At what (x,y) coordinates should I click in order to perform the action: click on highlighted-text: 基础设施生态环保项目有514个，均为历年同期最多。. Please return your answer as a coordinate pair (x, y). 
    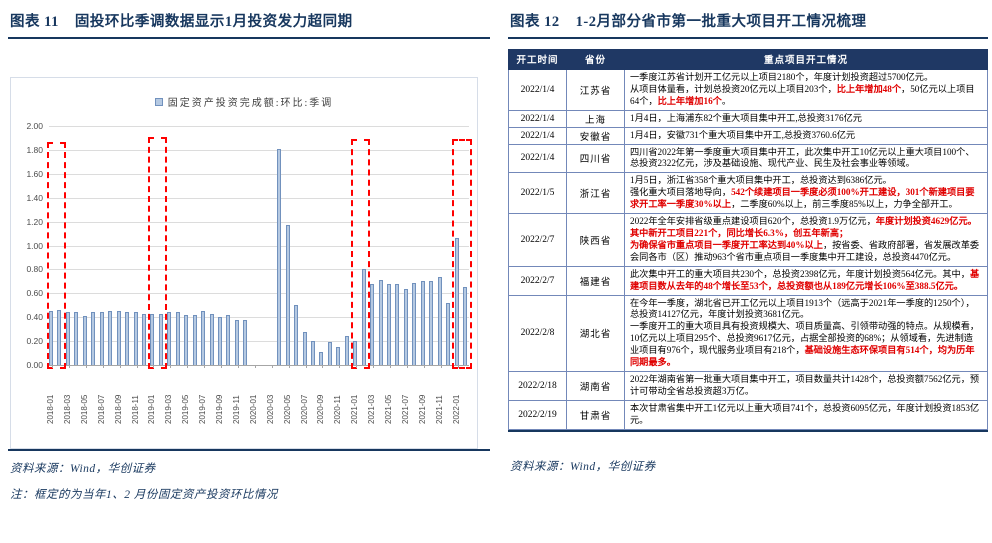
    Looking at the image, I should click on (802, 356).